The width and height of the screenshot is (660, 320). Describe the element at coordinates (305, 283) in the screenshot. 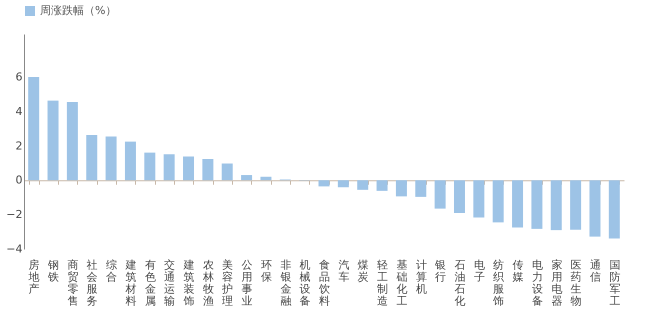

I see `x-tick-label: 机械设备` at that location.